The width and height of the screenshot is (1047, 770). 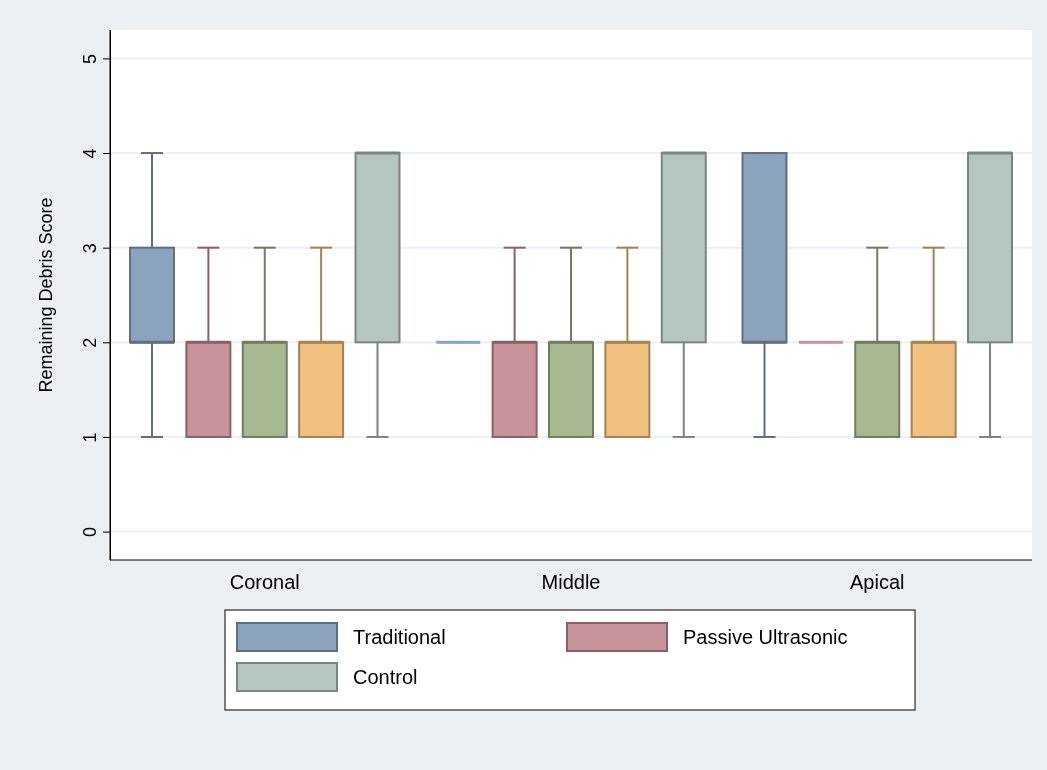 I want to click on y-tick-label: 4, so click(x=90, y=153).